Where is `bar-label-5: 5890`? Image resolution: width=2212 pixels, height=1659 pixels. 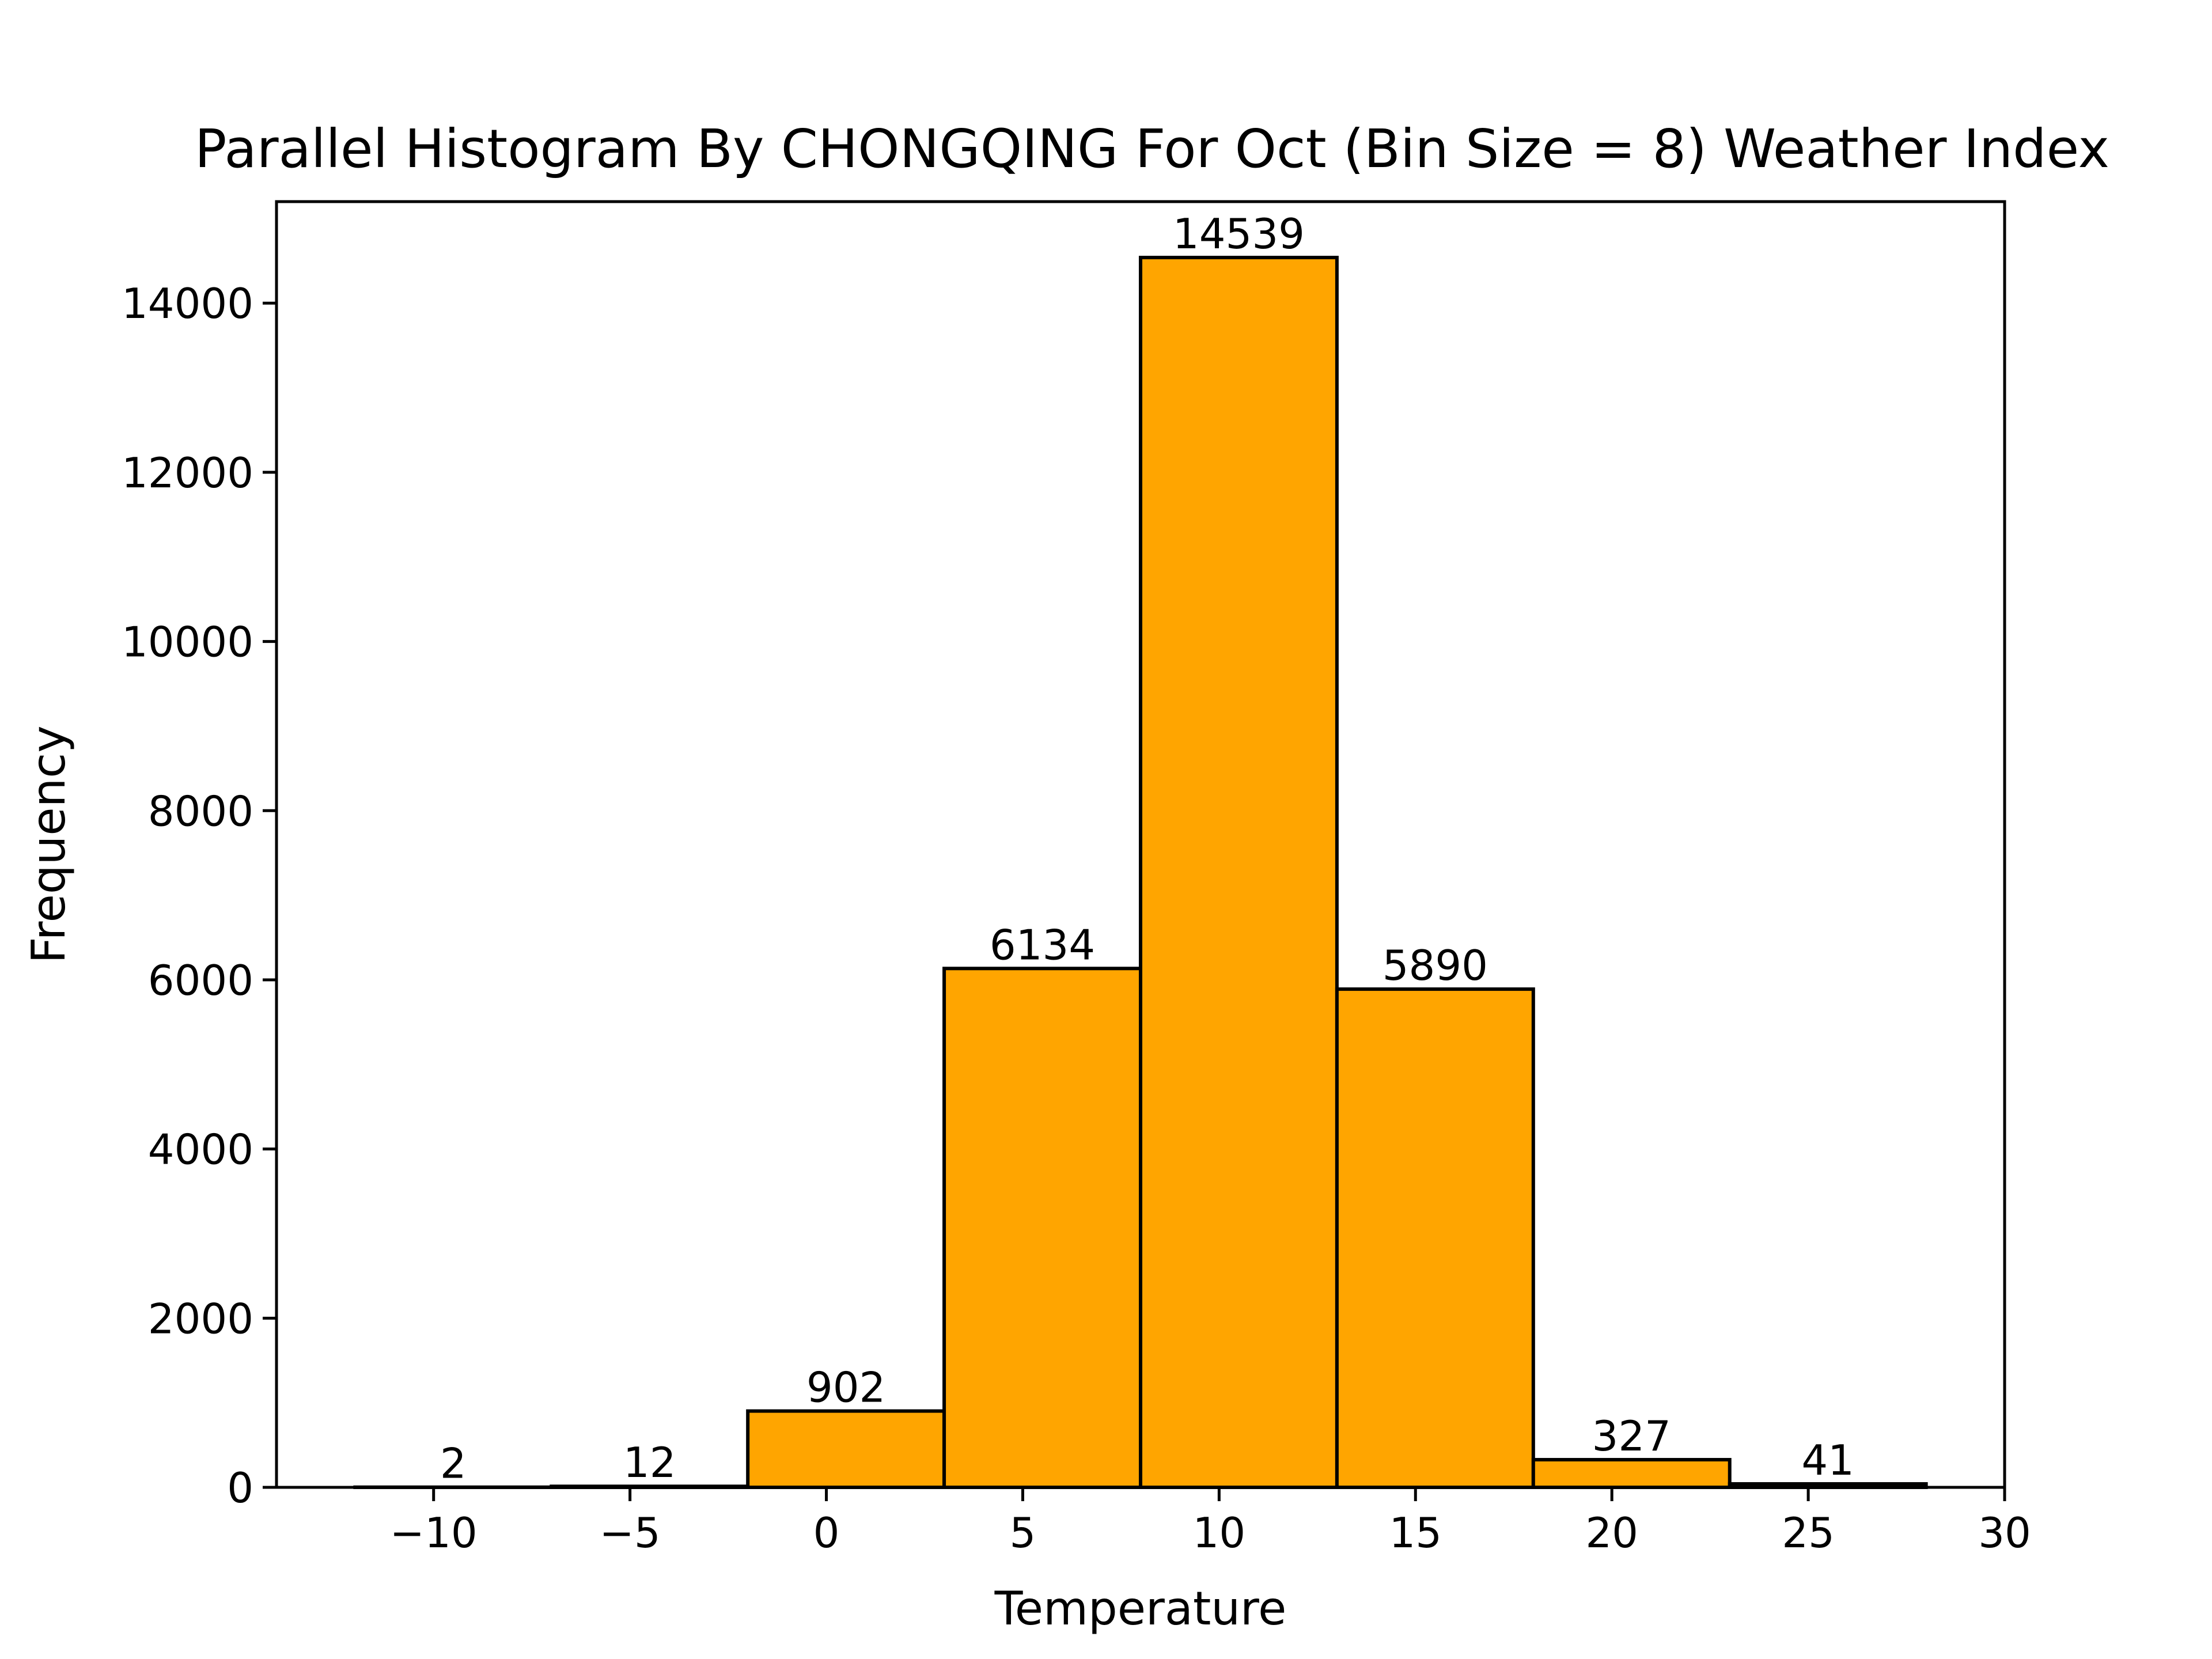
bar-label-5: 5890 is located at coordinates (1435, 965).